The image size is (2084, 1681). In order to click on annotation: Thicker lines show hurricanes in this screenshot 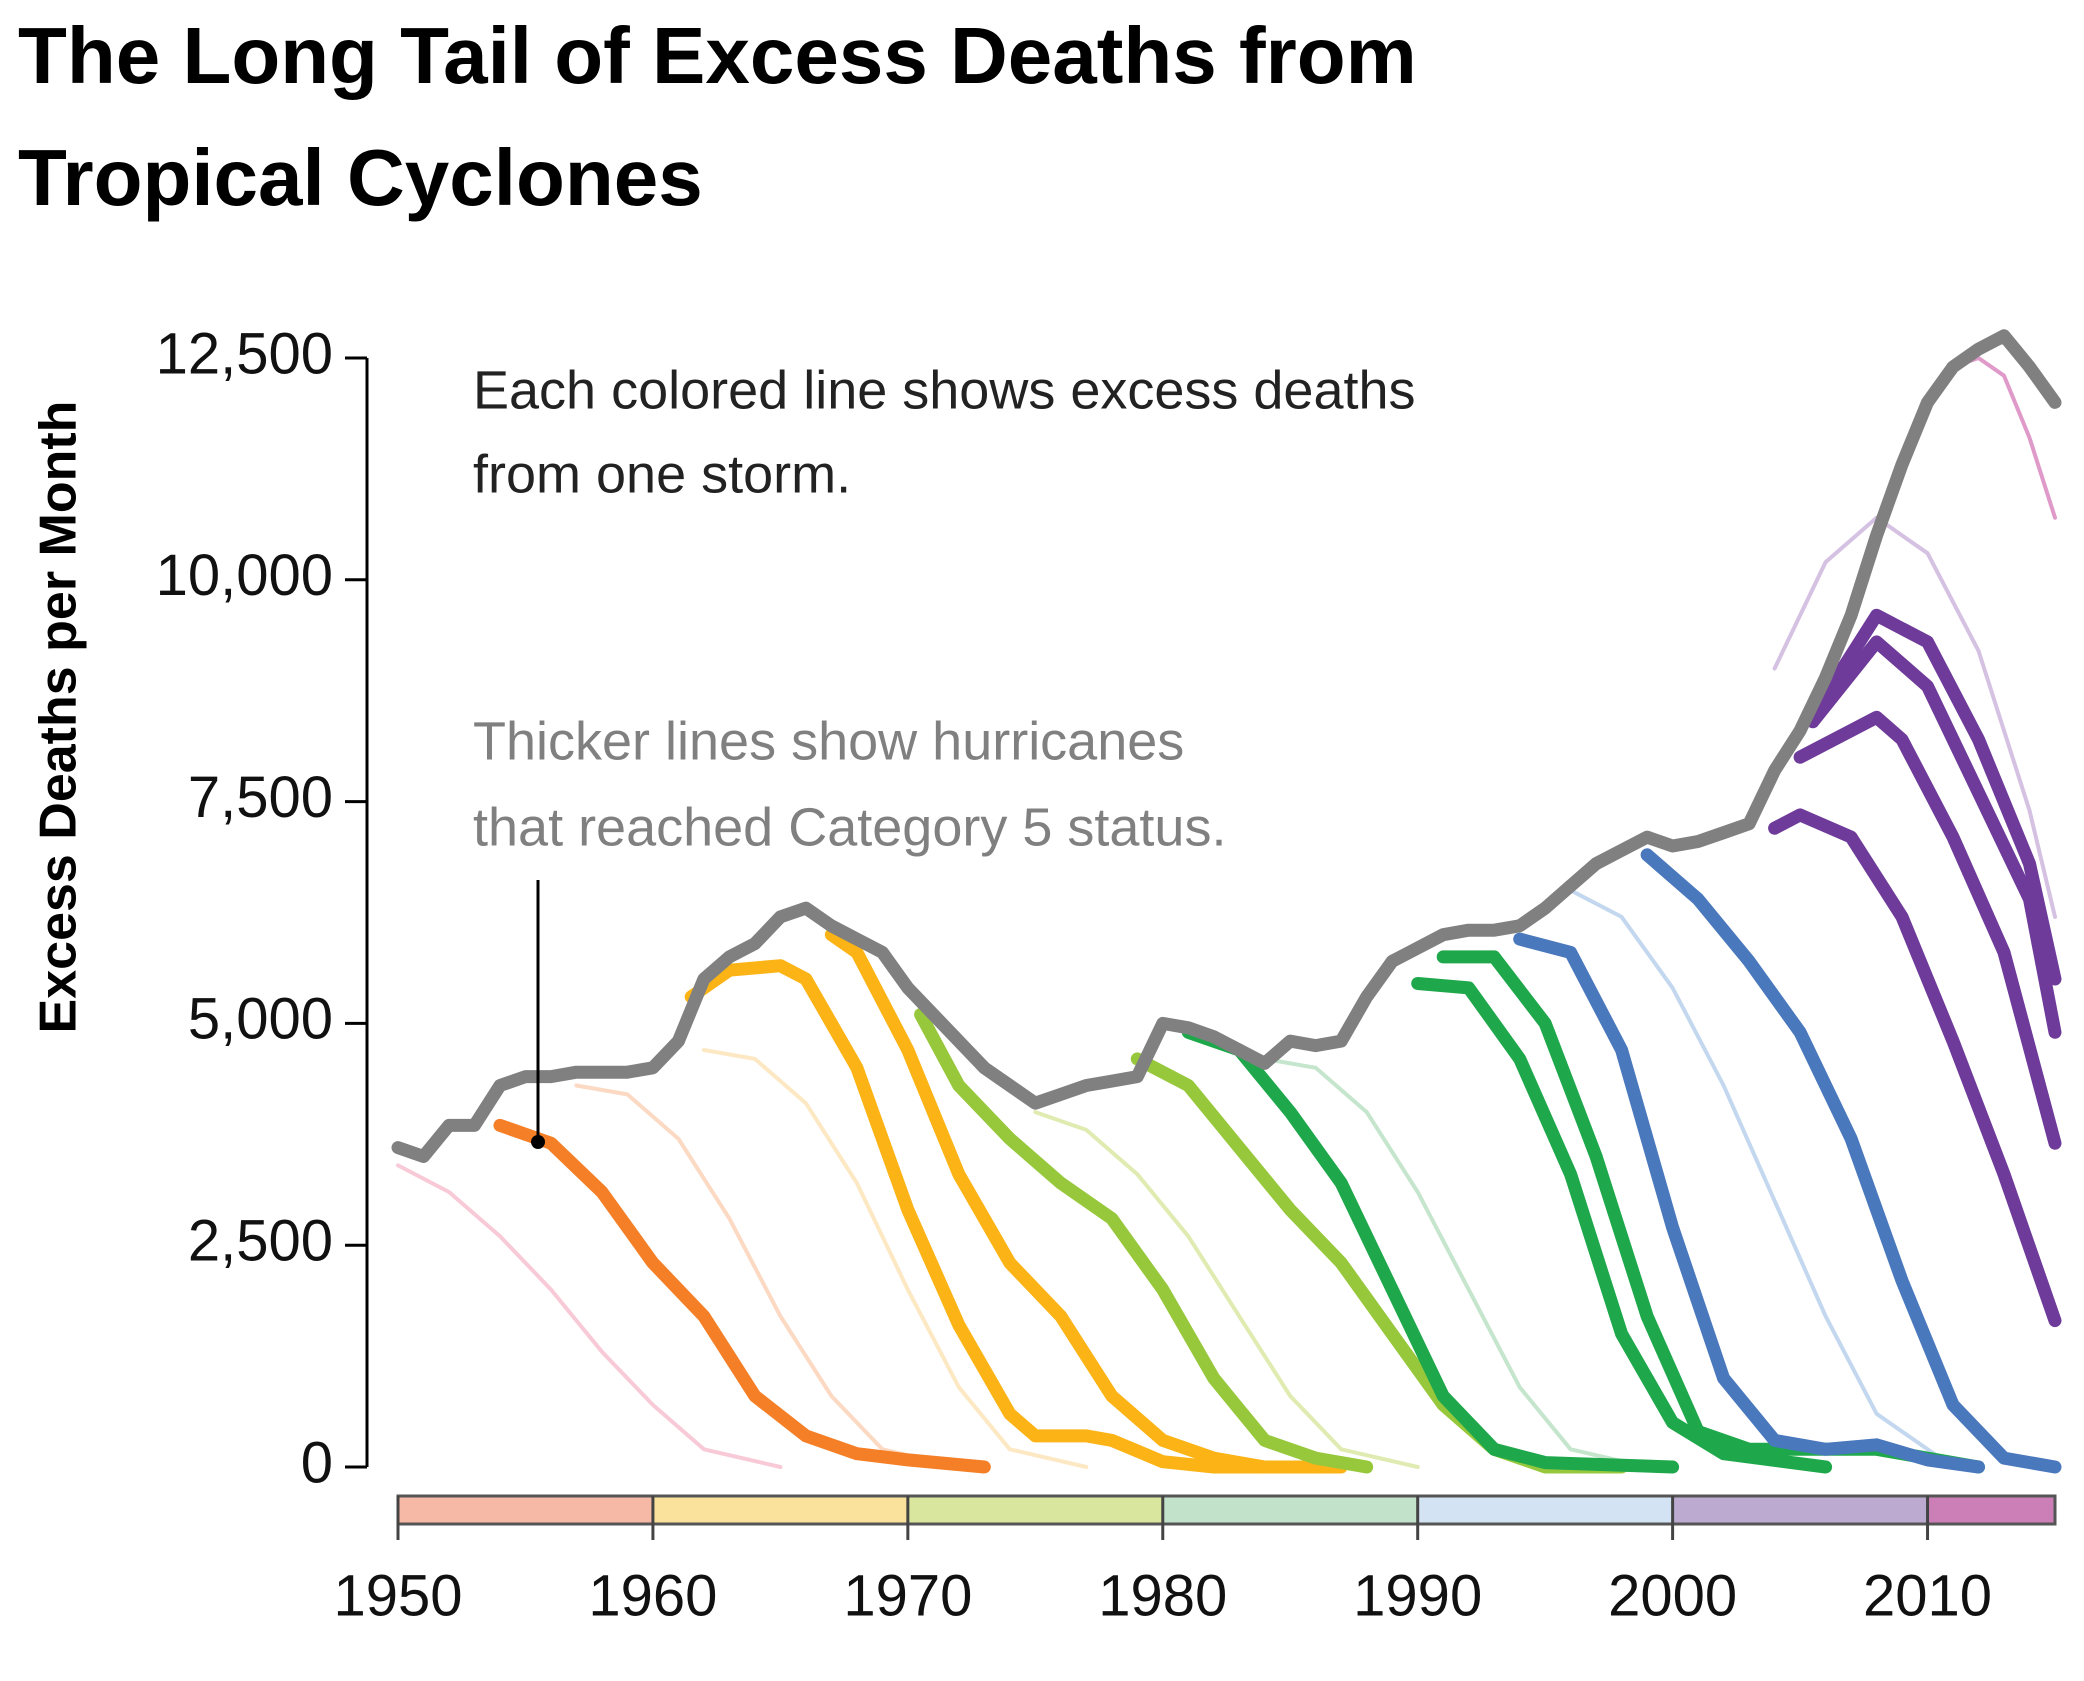, I will do `click(828, 741)`.